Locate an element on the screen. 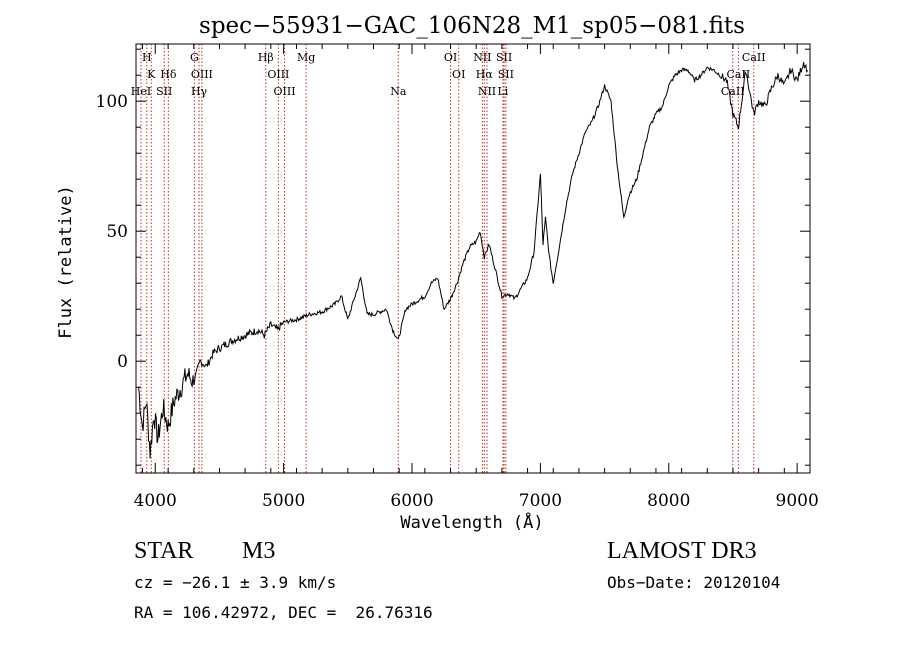 This screenshot has width=900, height=649. spectral-line-label: K is located at coordinates (151, 74).